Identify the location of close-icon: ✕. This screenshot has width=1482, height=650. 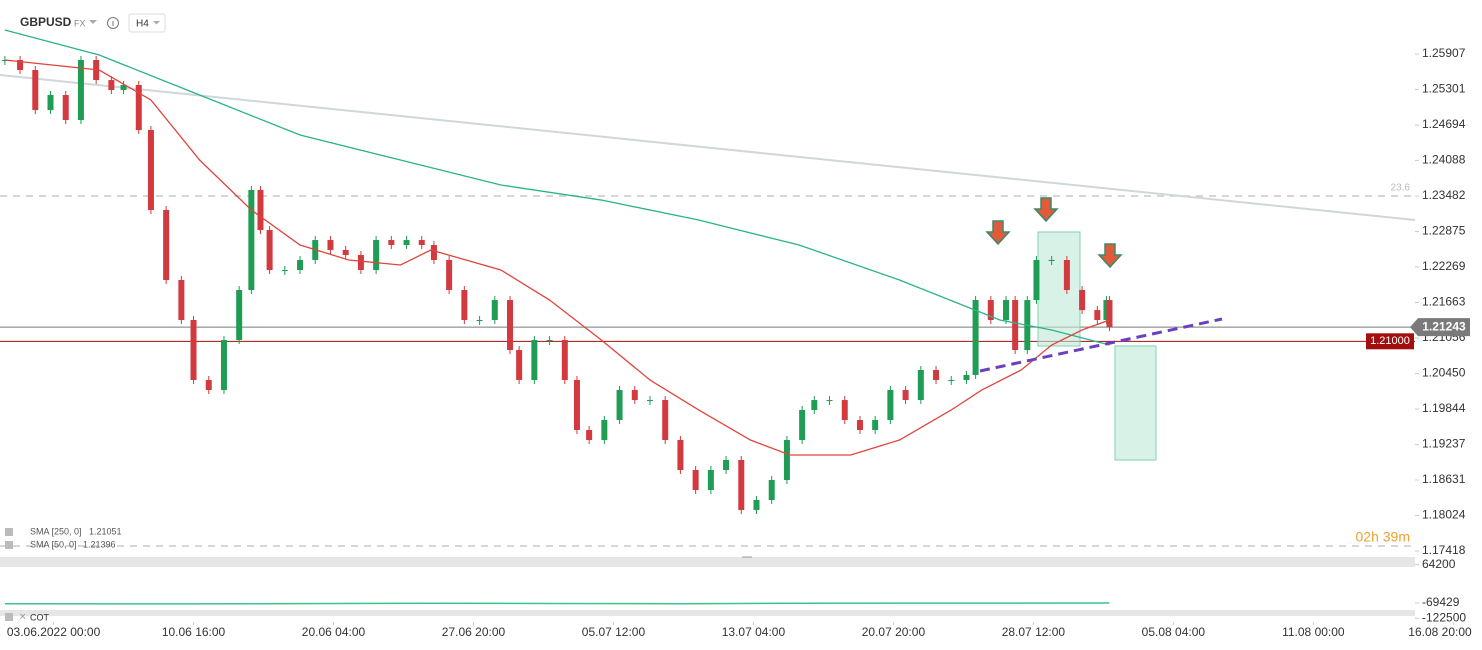
(23, 616).